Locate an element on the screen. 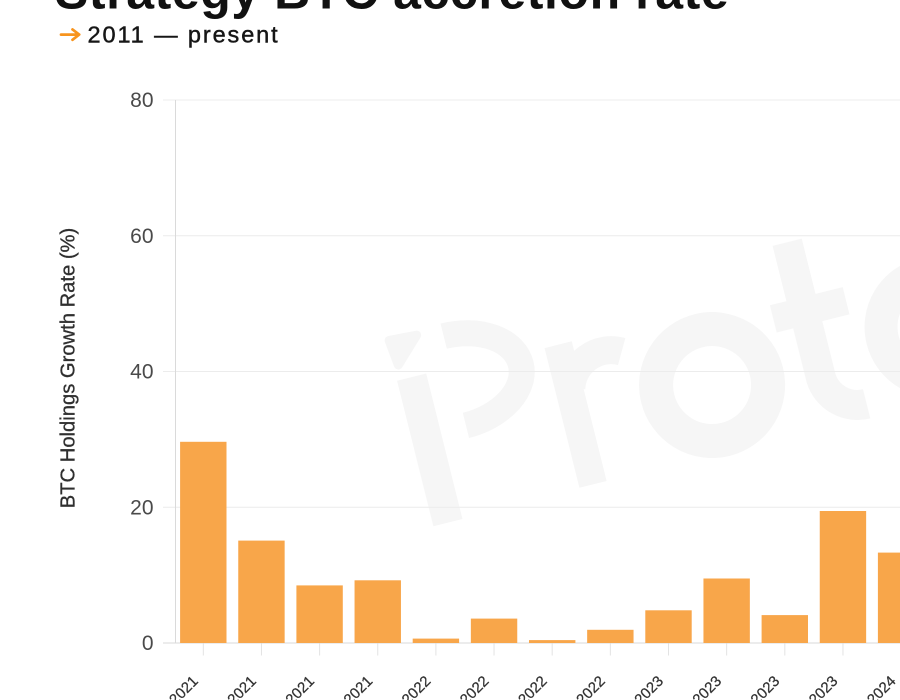  svg-text: 80 is located at coordinates (141, 100).